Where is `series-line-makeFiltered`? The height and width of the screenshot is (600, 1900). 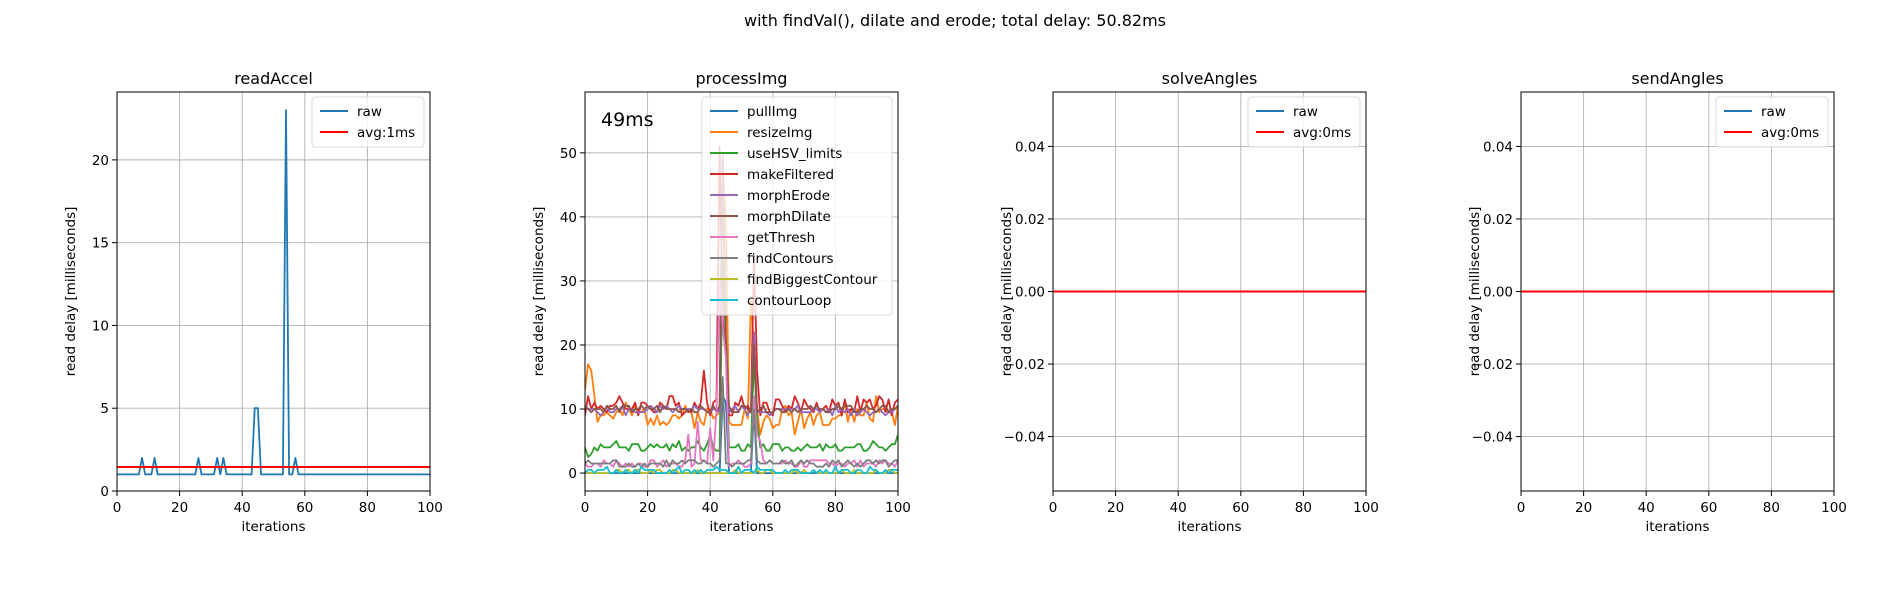
series-line-makeFiltered is located at coordinates (741, 281).